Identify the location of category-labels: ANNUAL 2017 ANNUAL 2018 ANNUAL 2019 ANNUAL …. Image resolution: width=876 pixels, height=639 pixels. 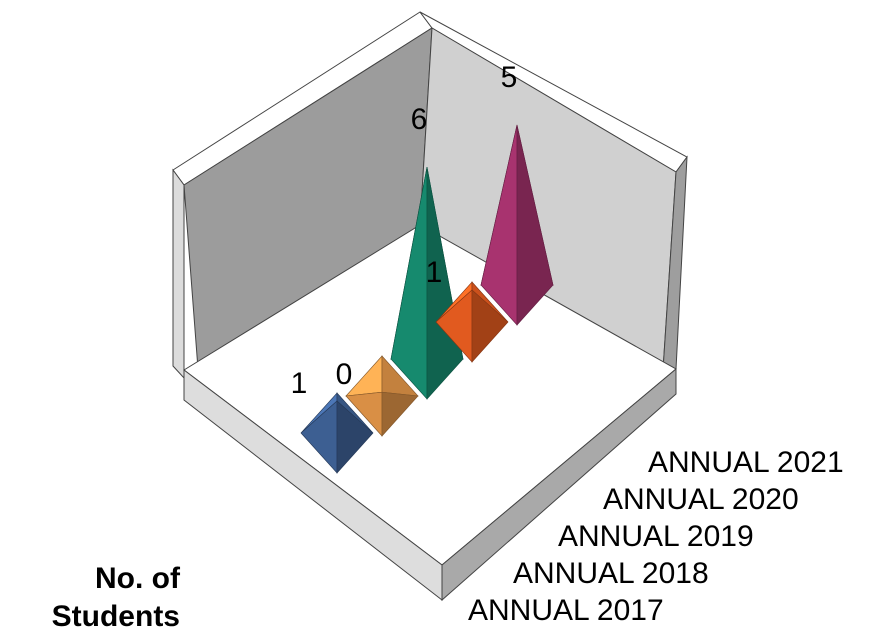
(656, 536).